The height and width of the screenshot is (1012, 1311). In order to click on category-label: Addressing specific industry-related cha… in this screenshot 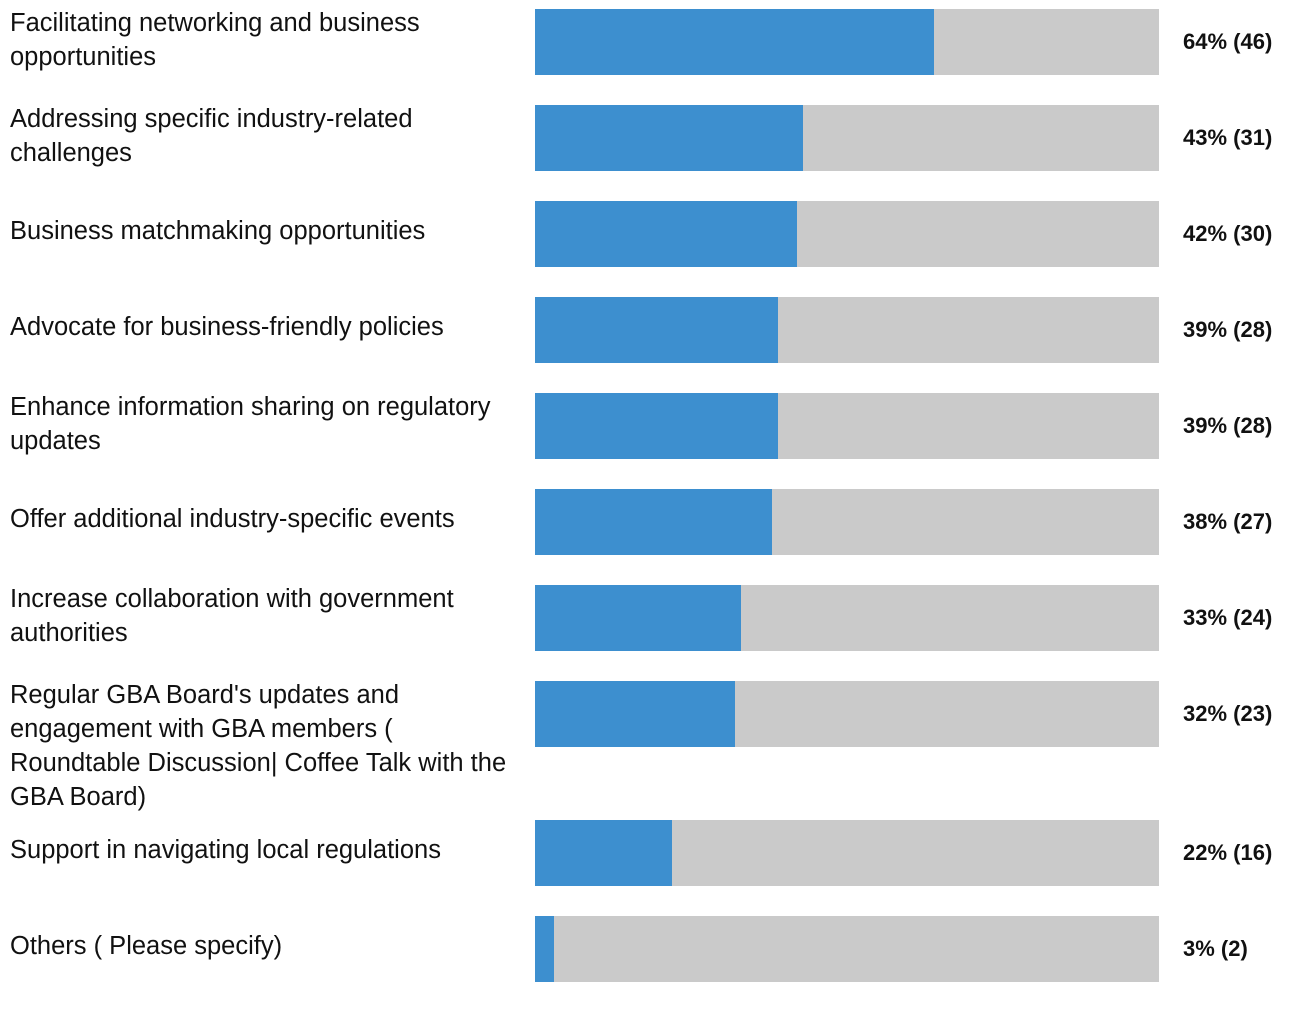, I will do `click(211, 136)`.